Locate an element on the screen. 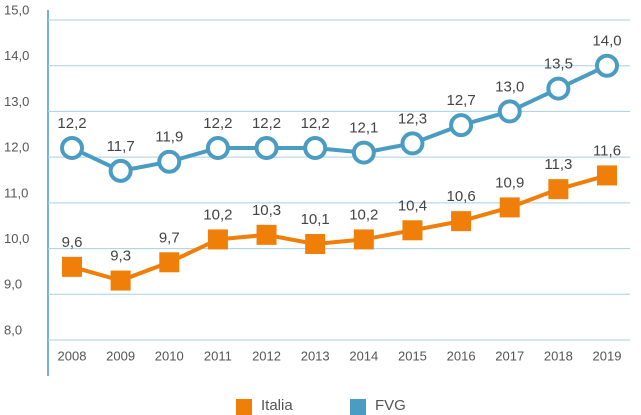 This screenshot has width=641, height=415. legend-label: Italia is located at coordinates (277, 405).